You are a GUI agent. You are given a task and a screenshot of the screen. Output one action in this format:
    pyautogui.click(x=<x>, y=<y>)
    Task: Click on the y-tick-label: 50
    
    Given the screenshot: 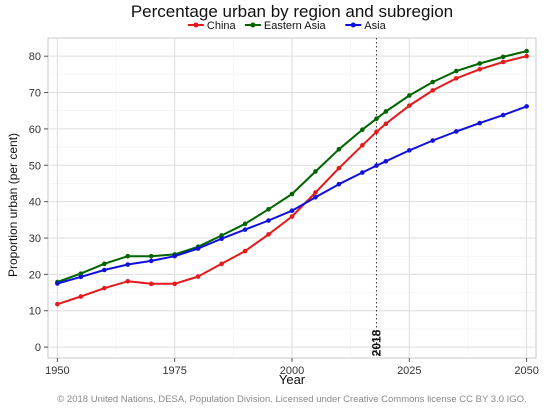 What is the action you would take?
    pyautogui.click(x=35, y=166)
    